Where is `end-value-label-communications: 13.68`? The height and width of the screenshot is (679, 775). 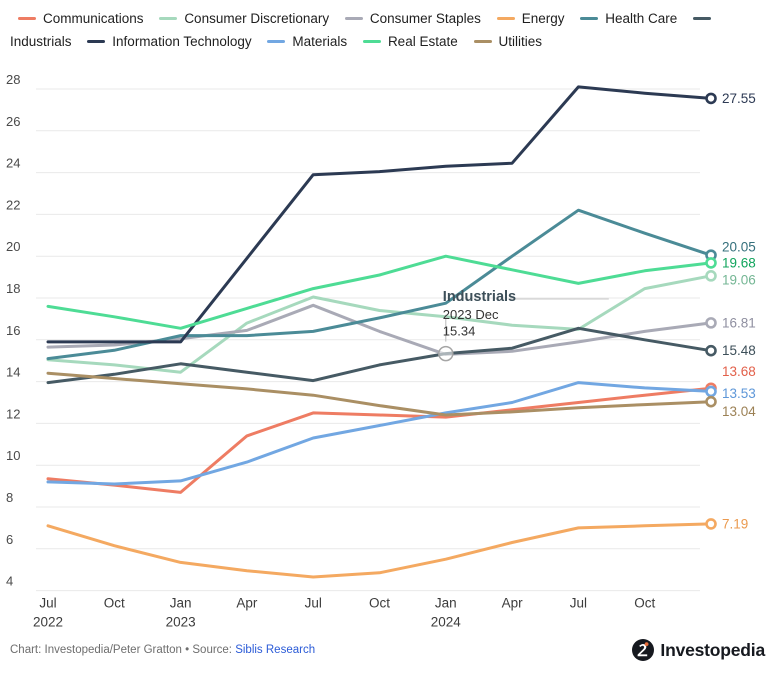 end-value-label-communications: 13.68 is located at coordinates (739, 371).